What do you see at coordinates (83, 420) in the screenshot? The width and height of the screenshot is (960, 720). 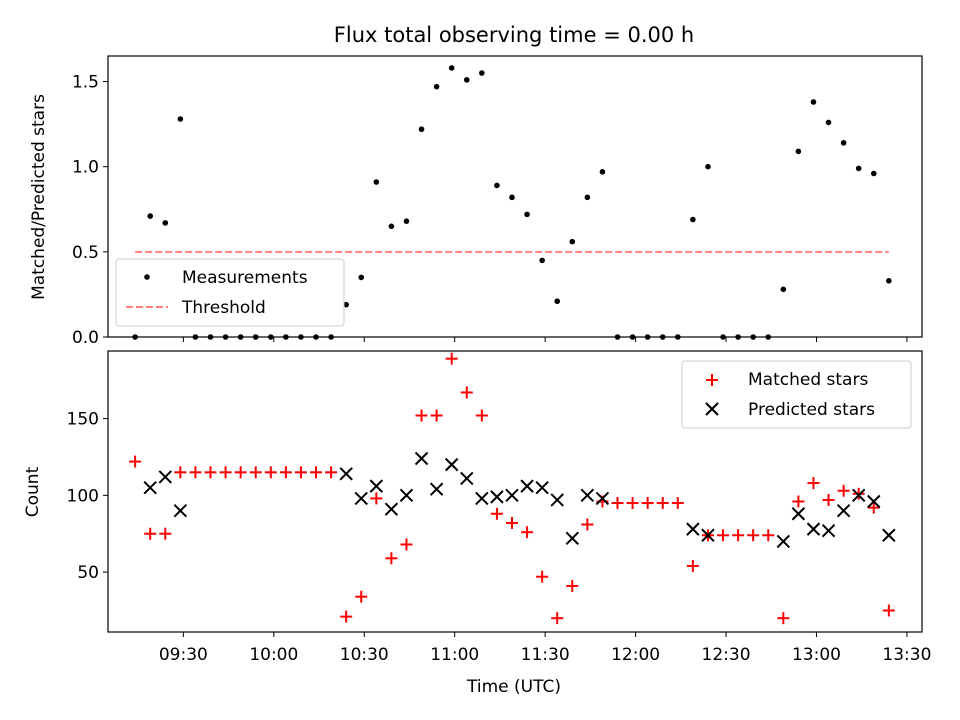 I see `y-tick-label: 150` at bounding box center [83, 420].